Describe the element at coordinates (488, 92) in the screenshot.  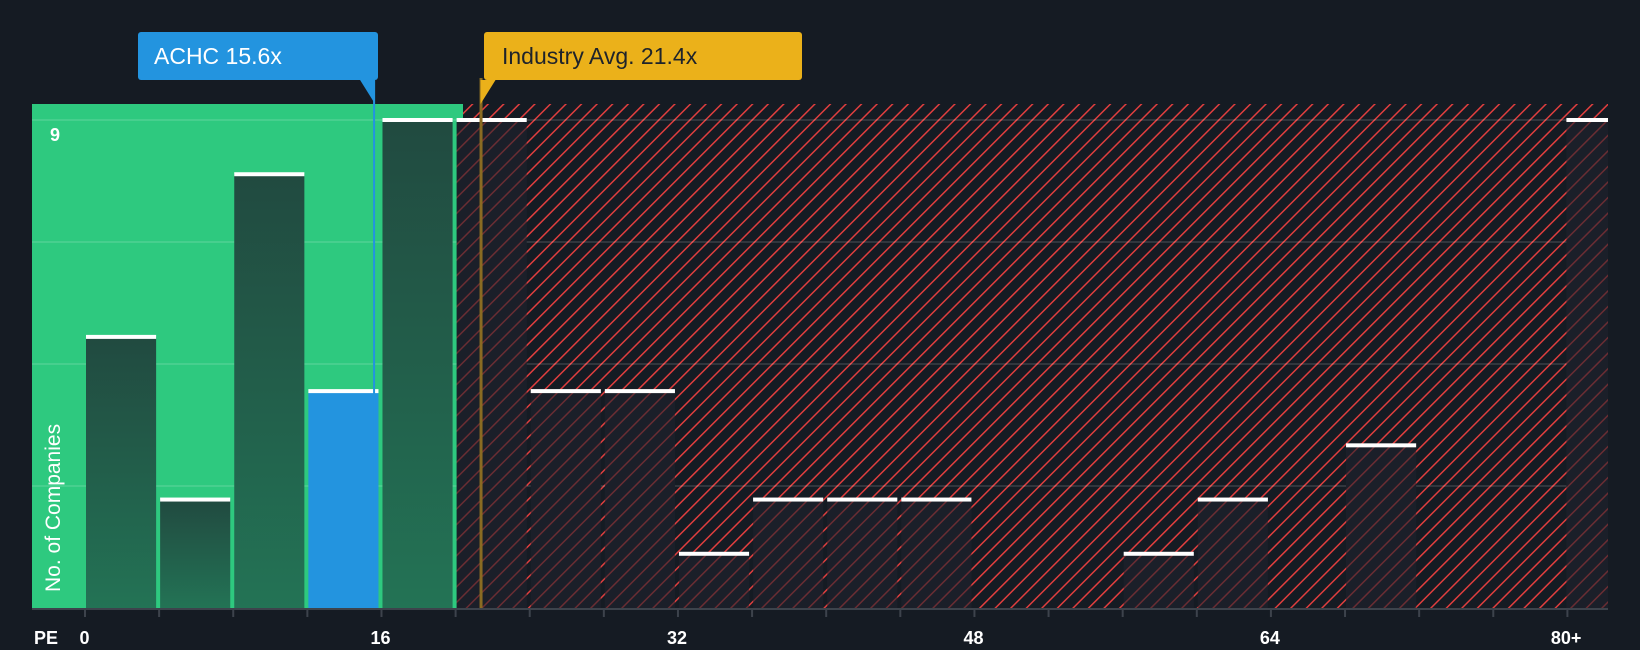
I see `industry-callout-pointer` at that location.